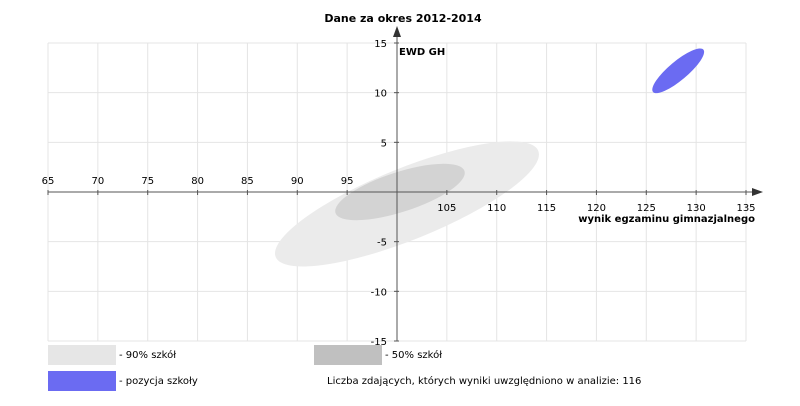 Image resolution: width=800 pixels, height=406 pixels. What do you see at coordinates (666, 219) in the screenshot?
I see `x-axis-label: wynik egzaminu gimnazjalnego` at bounding box center [666, 219].